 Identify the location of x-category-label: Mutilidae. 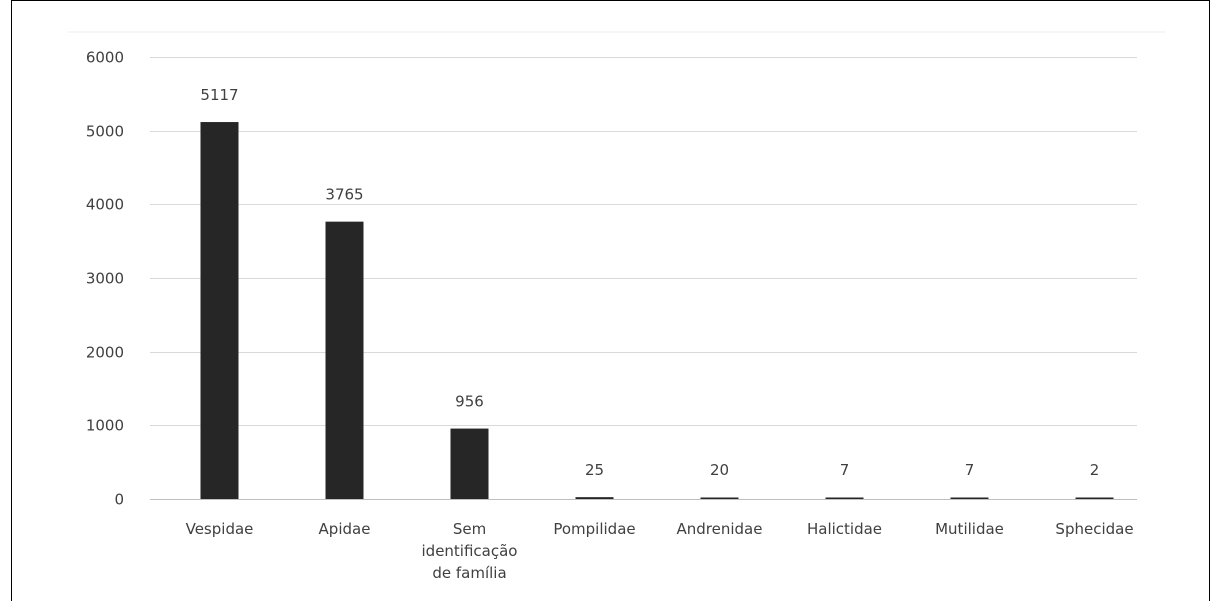
(969, 529).